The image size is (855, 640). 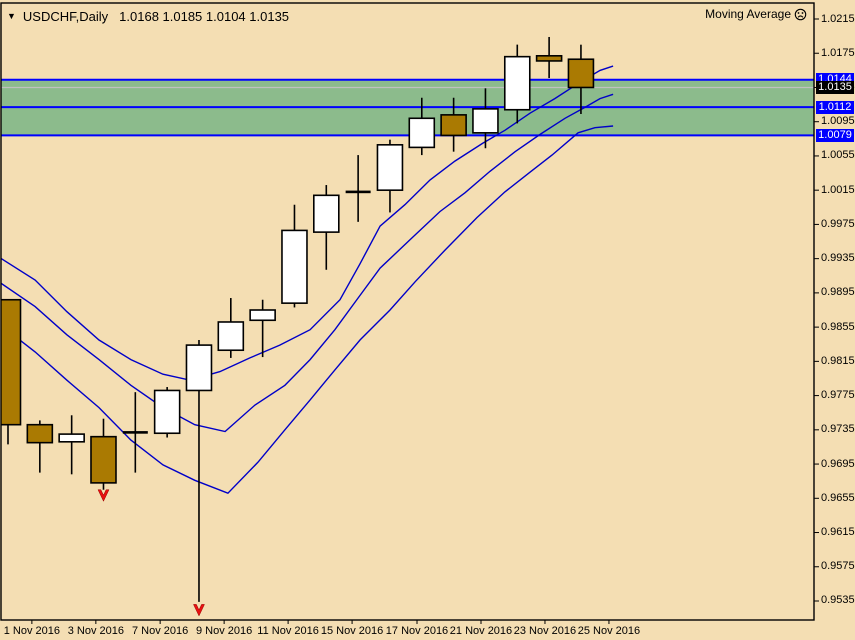 What do you see at coordinates (838, 189) in the screenshot?
I see `y-axis-label: 1.0015` at bounding box center [838, 189].